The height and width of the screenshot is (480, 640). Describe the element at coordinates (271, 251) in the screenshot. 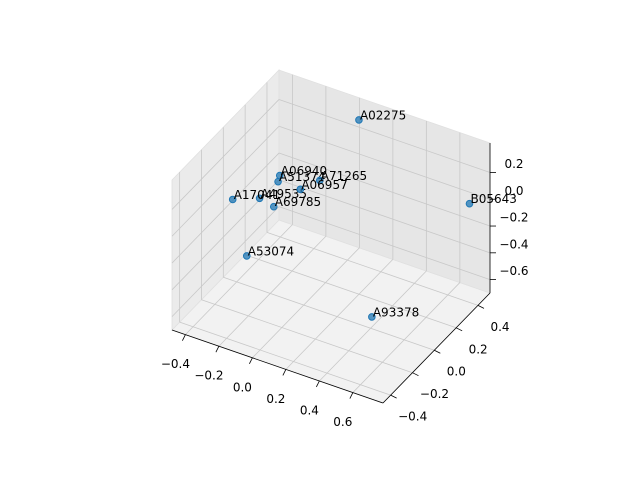

I see `point-label: A53074` at that location.